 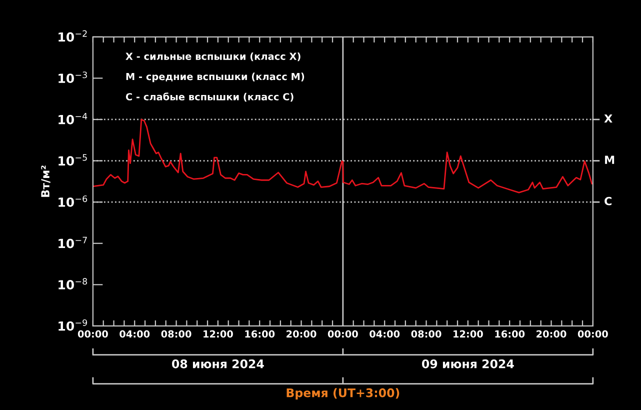 What do you see at coordinates (215, 77) in the screenshot?
I see `annotation: M - средние вспышки (класс M)` at bounding box center [215, 77].